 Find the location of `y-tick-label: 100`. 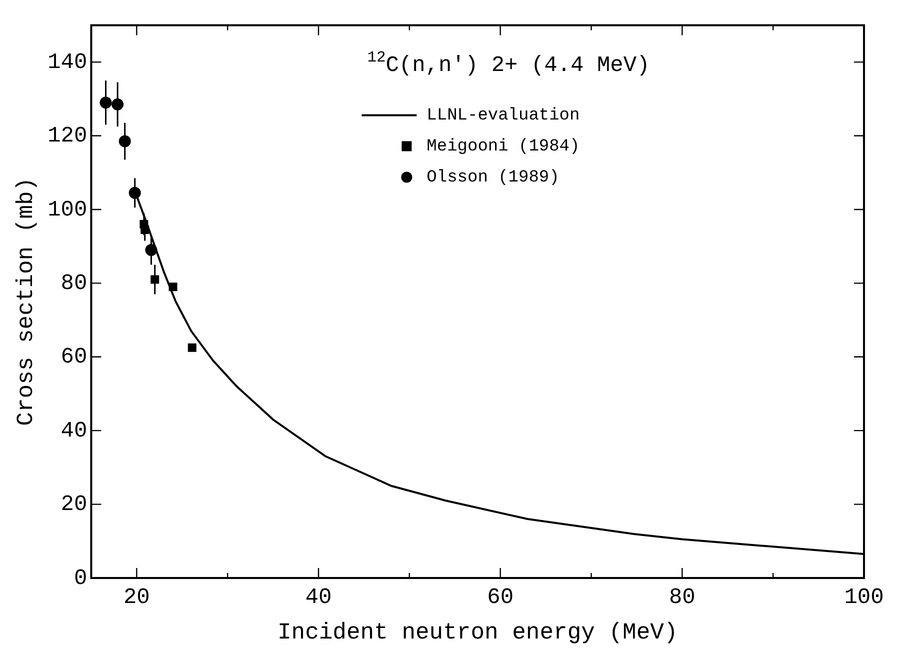

y-tick-label: 100 is located at coordinates (68, 209).